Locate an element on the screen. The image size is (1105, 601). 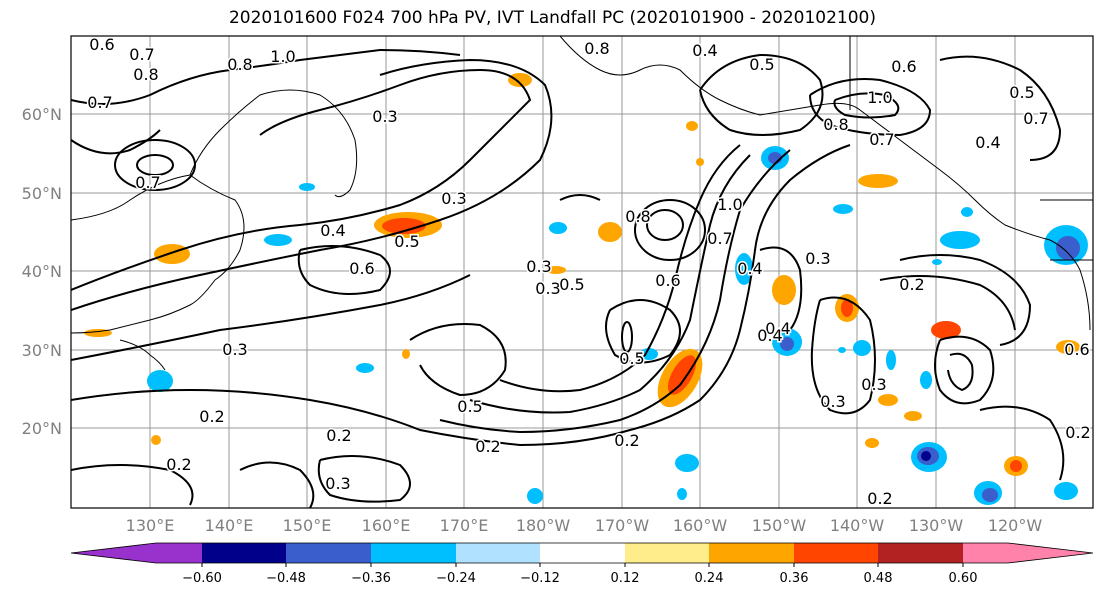
lon-label: 150°E is located at coordinates (307, 525).